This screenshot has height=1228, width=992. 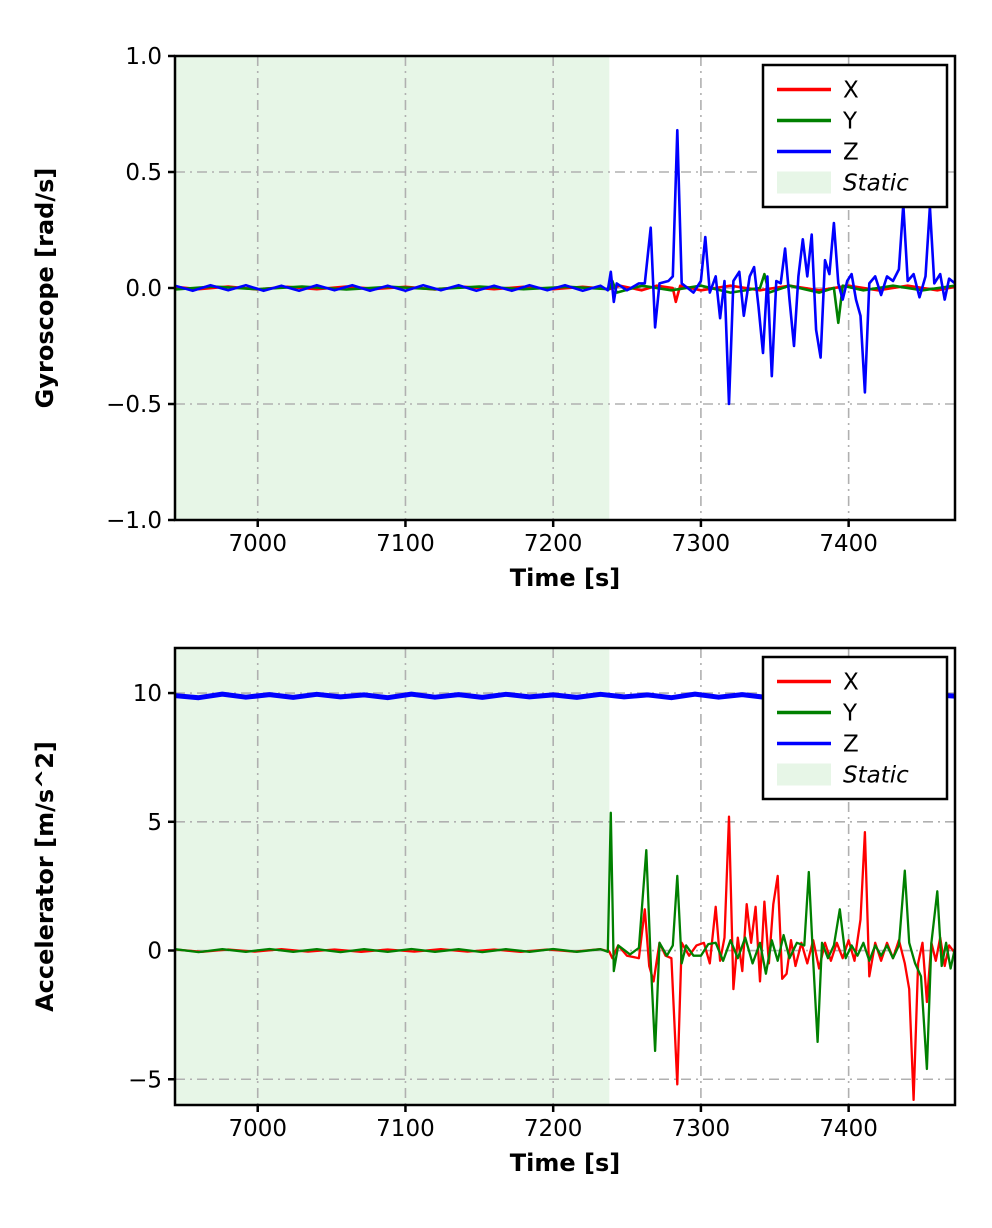 What do you see at coordinates (134, 405) in the screenshot?
I see `y-tick-label: −0.5` at bounding box center [134, 405].